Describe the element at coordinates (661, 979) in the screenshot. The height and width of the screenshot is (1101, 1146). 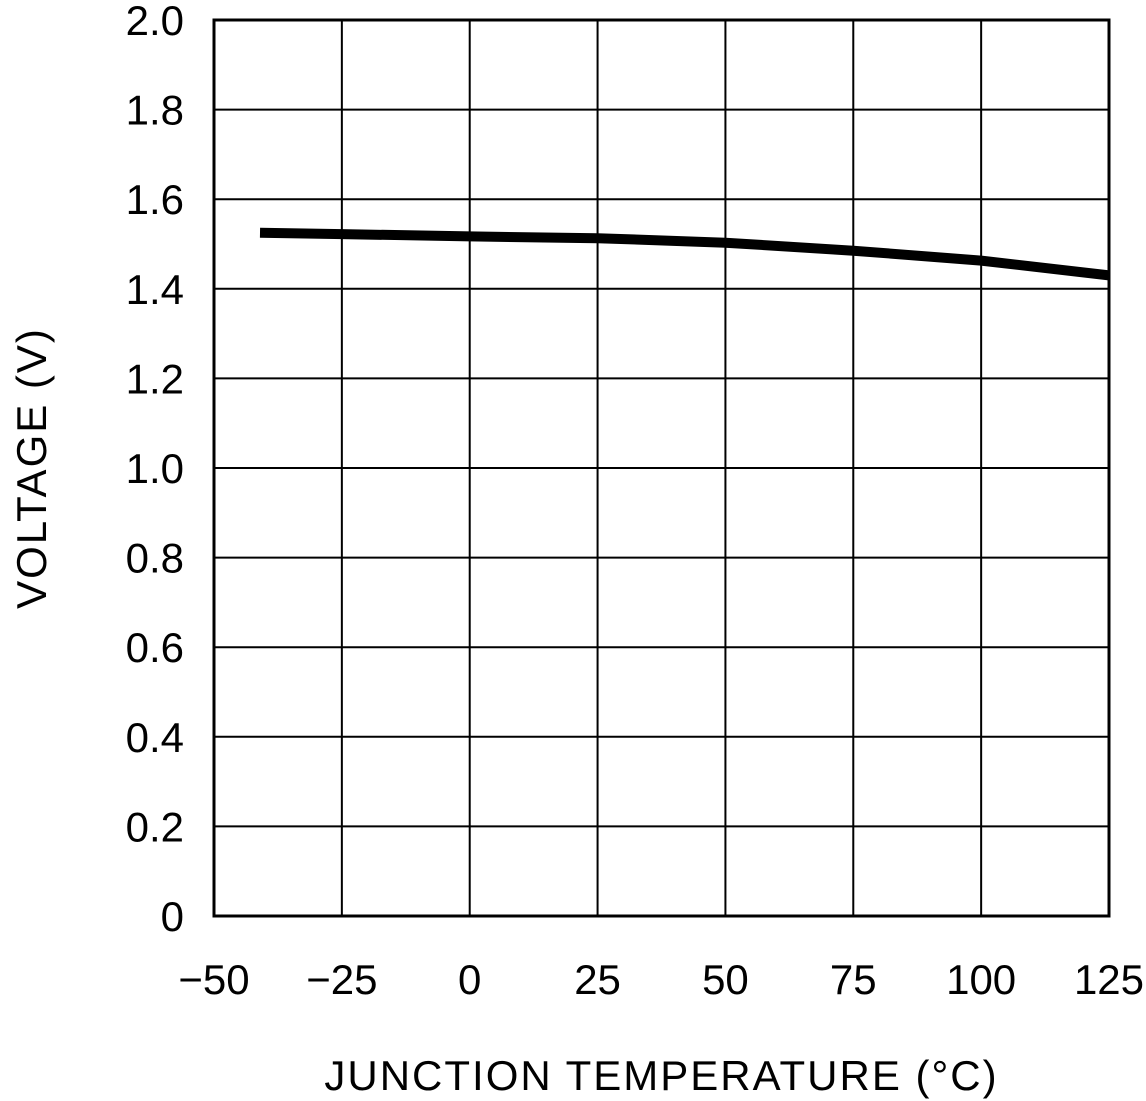
I see `x-tick-labels: −50 −25 0 25 50 75 100 125` at that location.